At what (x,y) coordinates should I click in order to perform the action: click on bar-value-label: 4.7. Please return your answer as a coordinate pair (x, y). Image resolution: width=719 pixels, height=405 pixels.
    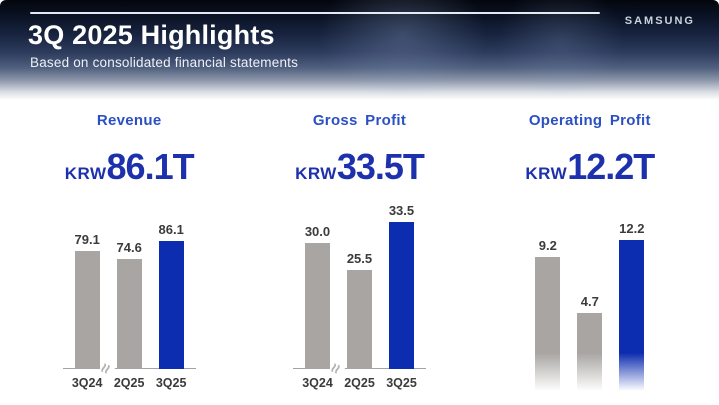
    Looking at the image, I should click on (589, 301).